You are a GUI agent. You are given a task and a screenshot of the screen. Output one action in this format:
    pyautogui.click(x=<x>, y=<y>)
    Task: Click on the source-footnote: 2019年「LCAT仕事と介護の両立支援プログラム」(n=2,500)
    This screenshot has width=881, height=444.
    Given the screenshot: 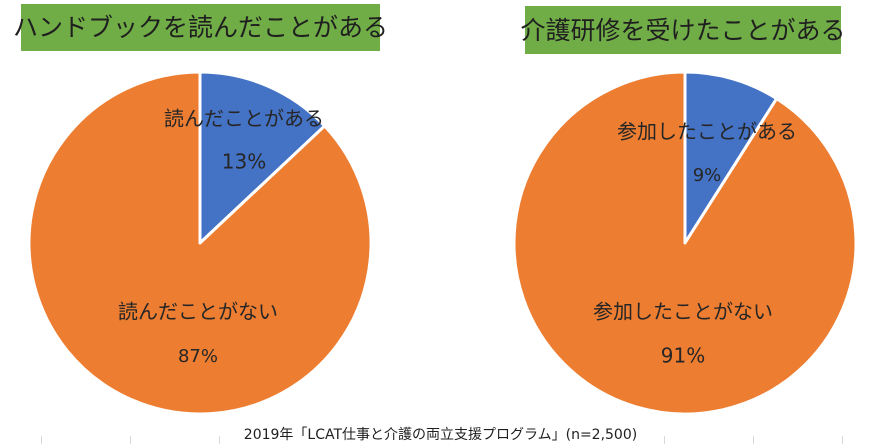 What is the action you would take?
    pyautogui.click(x=440, y=435)
    